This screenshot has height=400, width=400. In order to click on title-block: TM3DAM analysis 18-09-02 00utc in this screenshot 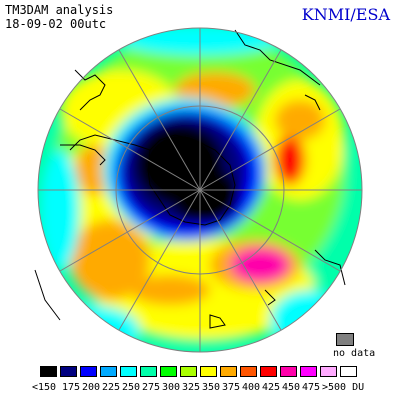, I will do `click(59, 17)`.